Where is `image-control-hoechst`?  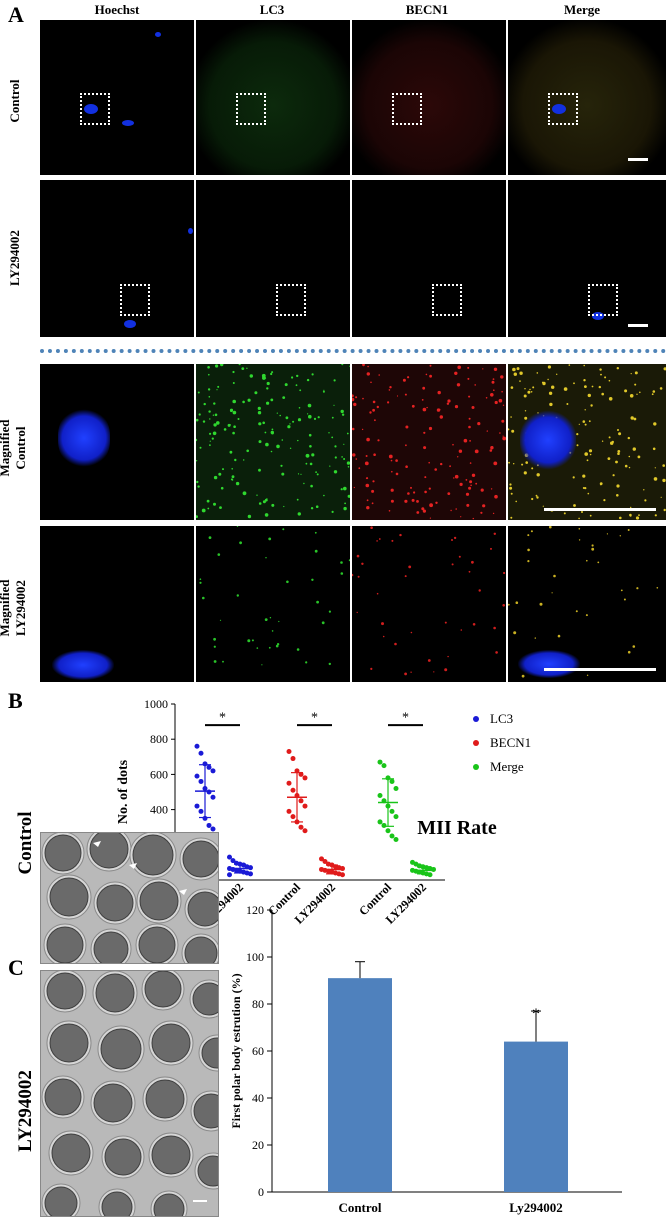
image-control-hoechst is located at coordinates (117, 97).